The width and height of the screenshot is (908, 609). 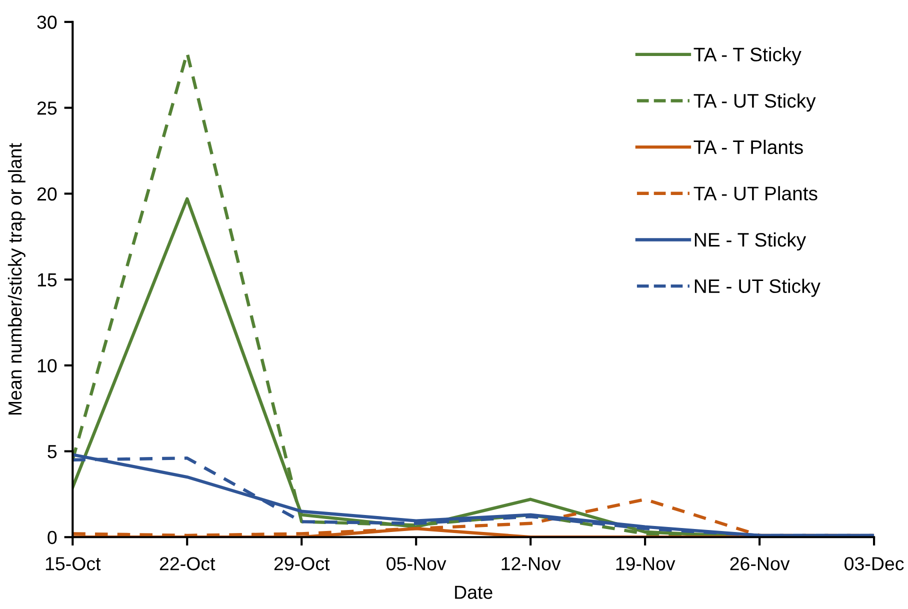 What do you see at coordinates (473, 592) in the screenshot?
I see `x-axis-title: Date` at bounding box center [473, 592].